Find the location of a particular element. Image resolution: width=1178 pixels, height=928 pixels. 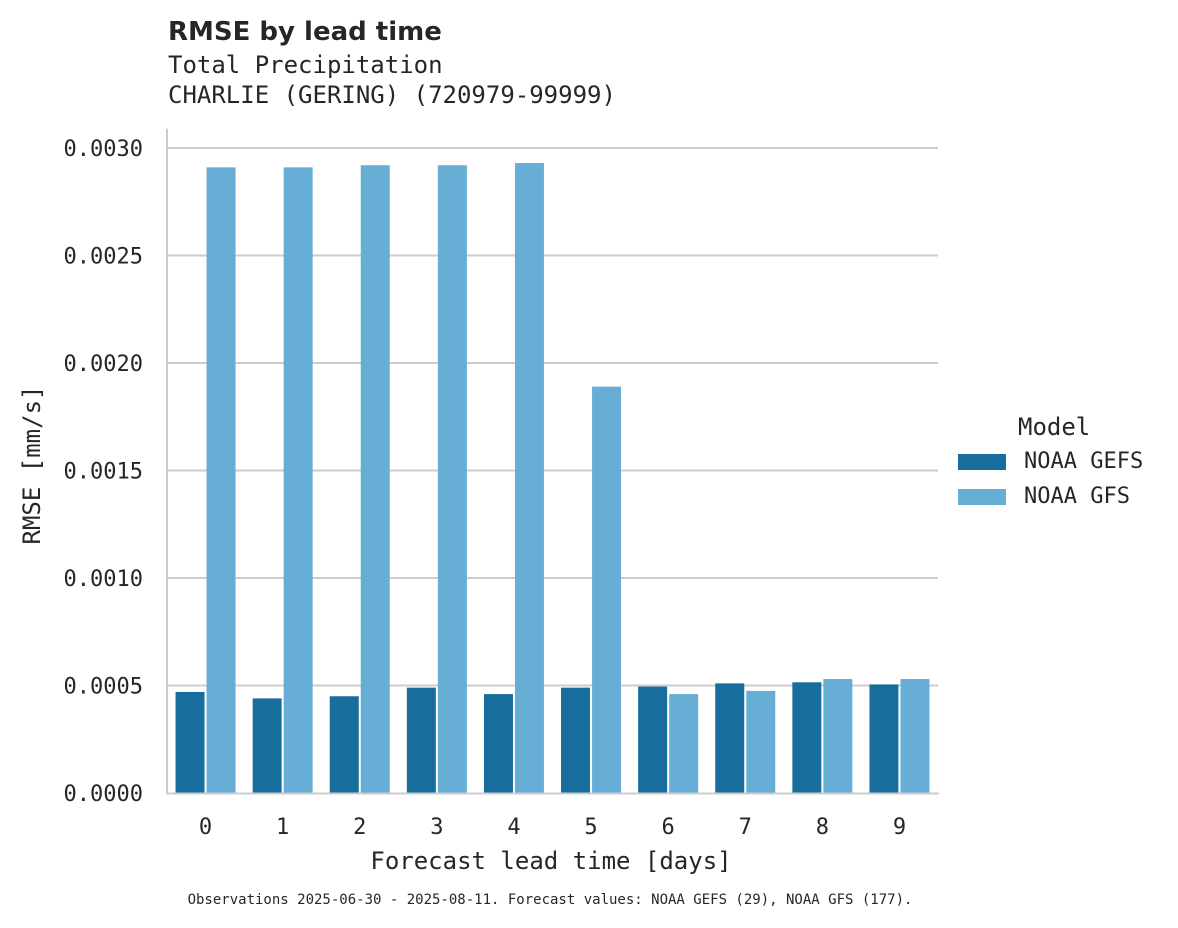

y-tick-label: 0.0020 is located at coordinates (103, 364).